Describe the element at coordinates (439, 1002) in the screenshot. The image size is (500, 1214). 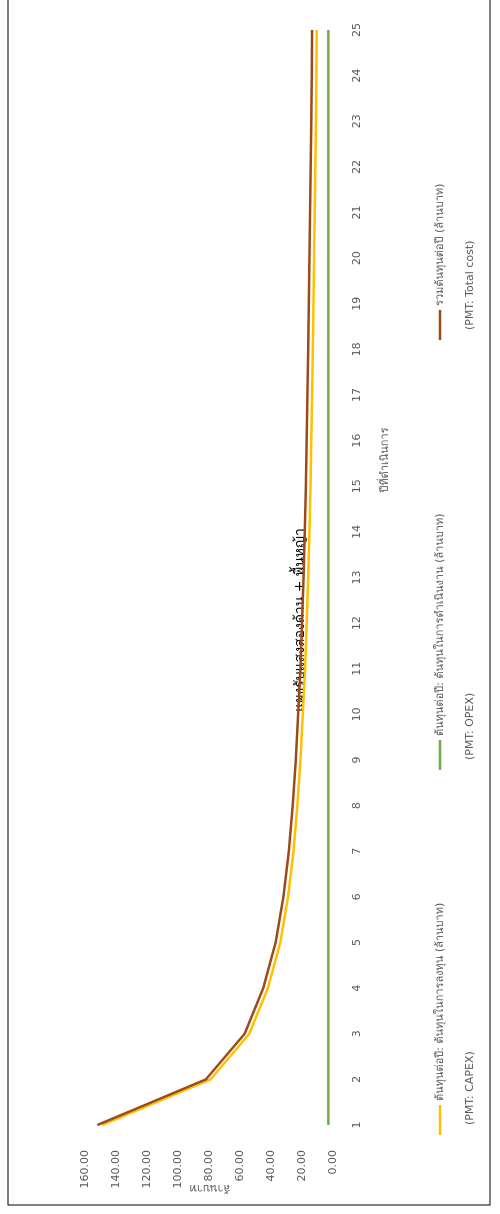
I see `legend-label: ต้นทุนต่อปี: ต้นทุนในการลงทุน (ล้านบาท)` at that location.